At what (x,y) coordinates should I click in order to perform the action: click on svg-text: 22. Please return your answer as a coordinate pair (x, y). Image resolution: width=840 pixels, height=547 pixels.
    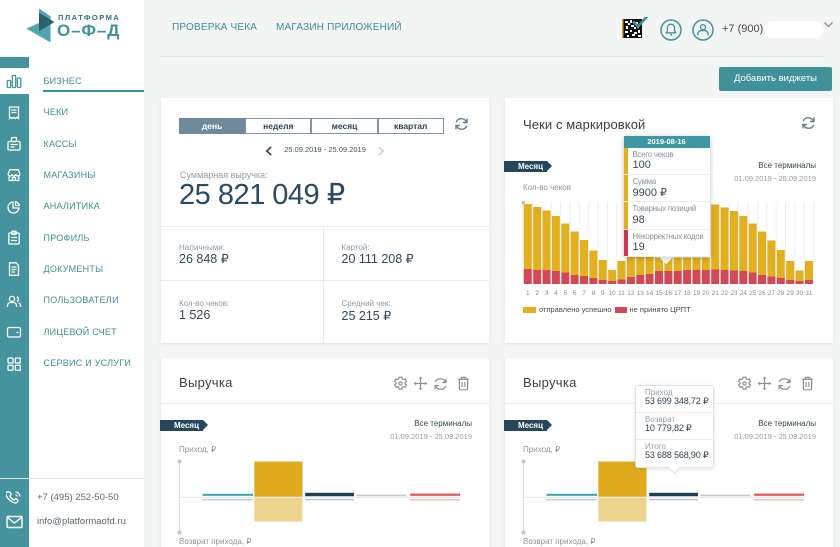
    Looking at the image, I should click on (725, 293).